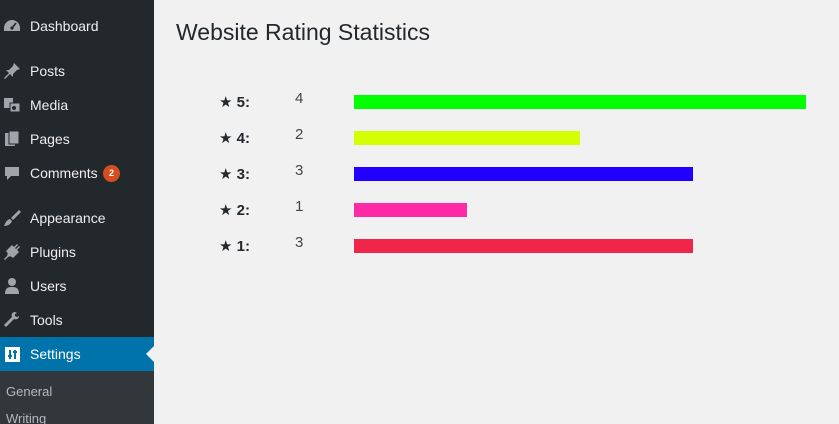 This screenshot has height=424, width=839. What do you see at coordinates (77, 252) in the screenshot?
I see `sidebar-item-plugins: Plugins` at bounding box center [77, 252].